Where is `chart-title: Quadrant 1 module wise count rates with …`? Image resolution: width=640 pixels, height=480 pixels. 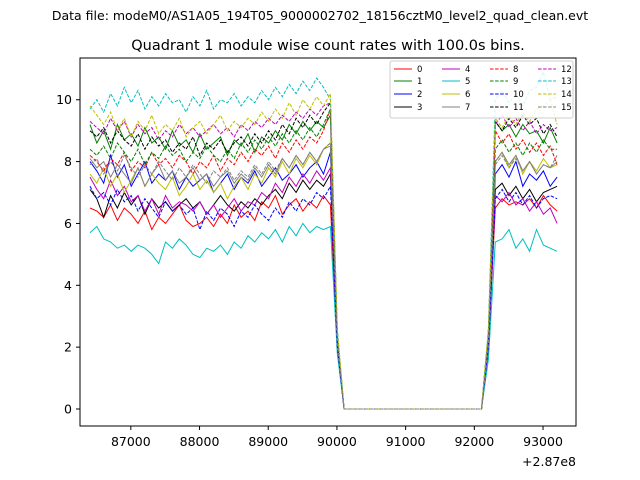 chart-title: Quadrant 1 module wise count rates with … is located at coordinates (328, 46).